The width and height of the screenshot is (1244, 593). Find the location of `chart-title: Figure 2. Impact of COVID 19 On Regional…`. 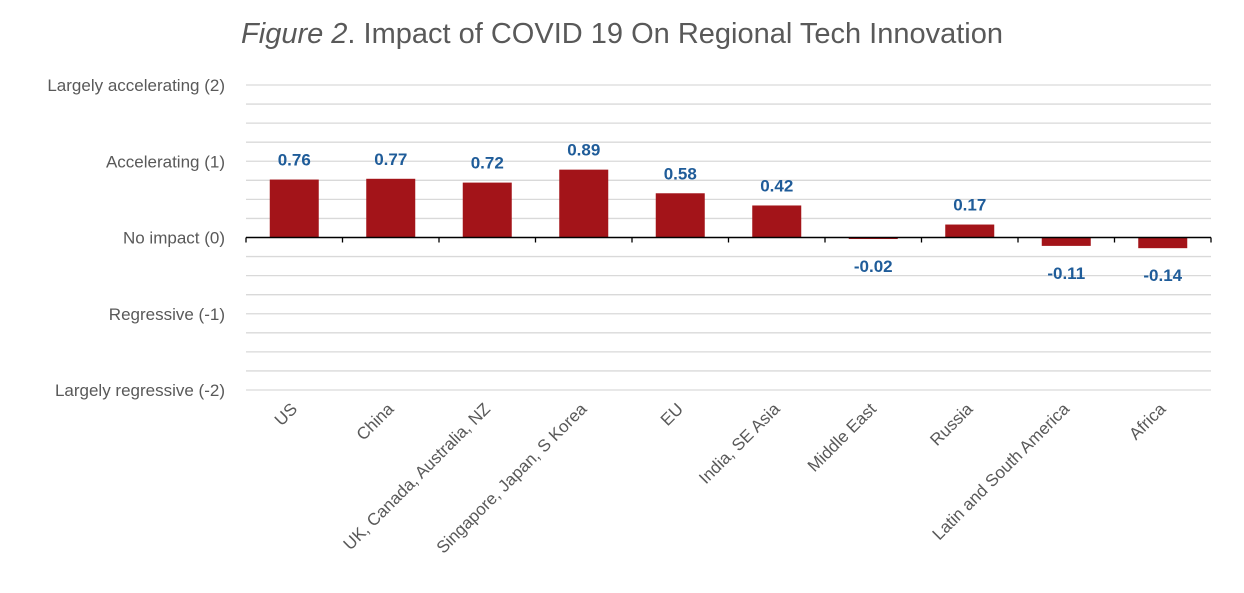

chart-title: Figure 2. Impact of COVID 19 On Regional… is located at coordinates (622, 34).